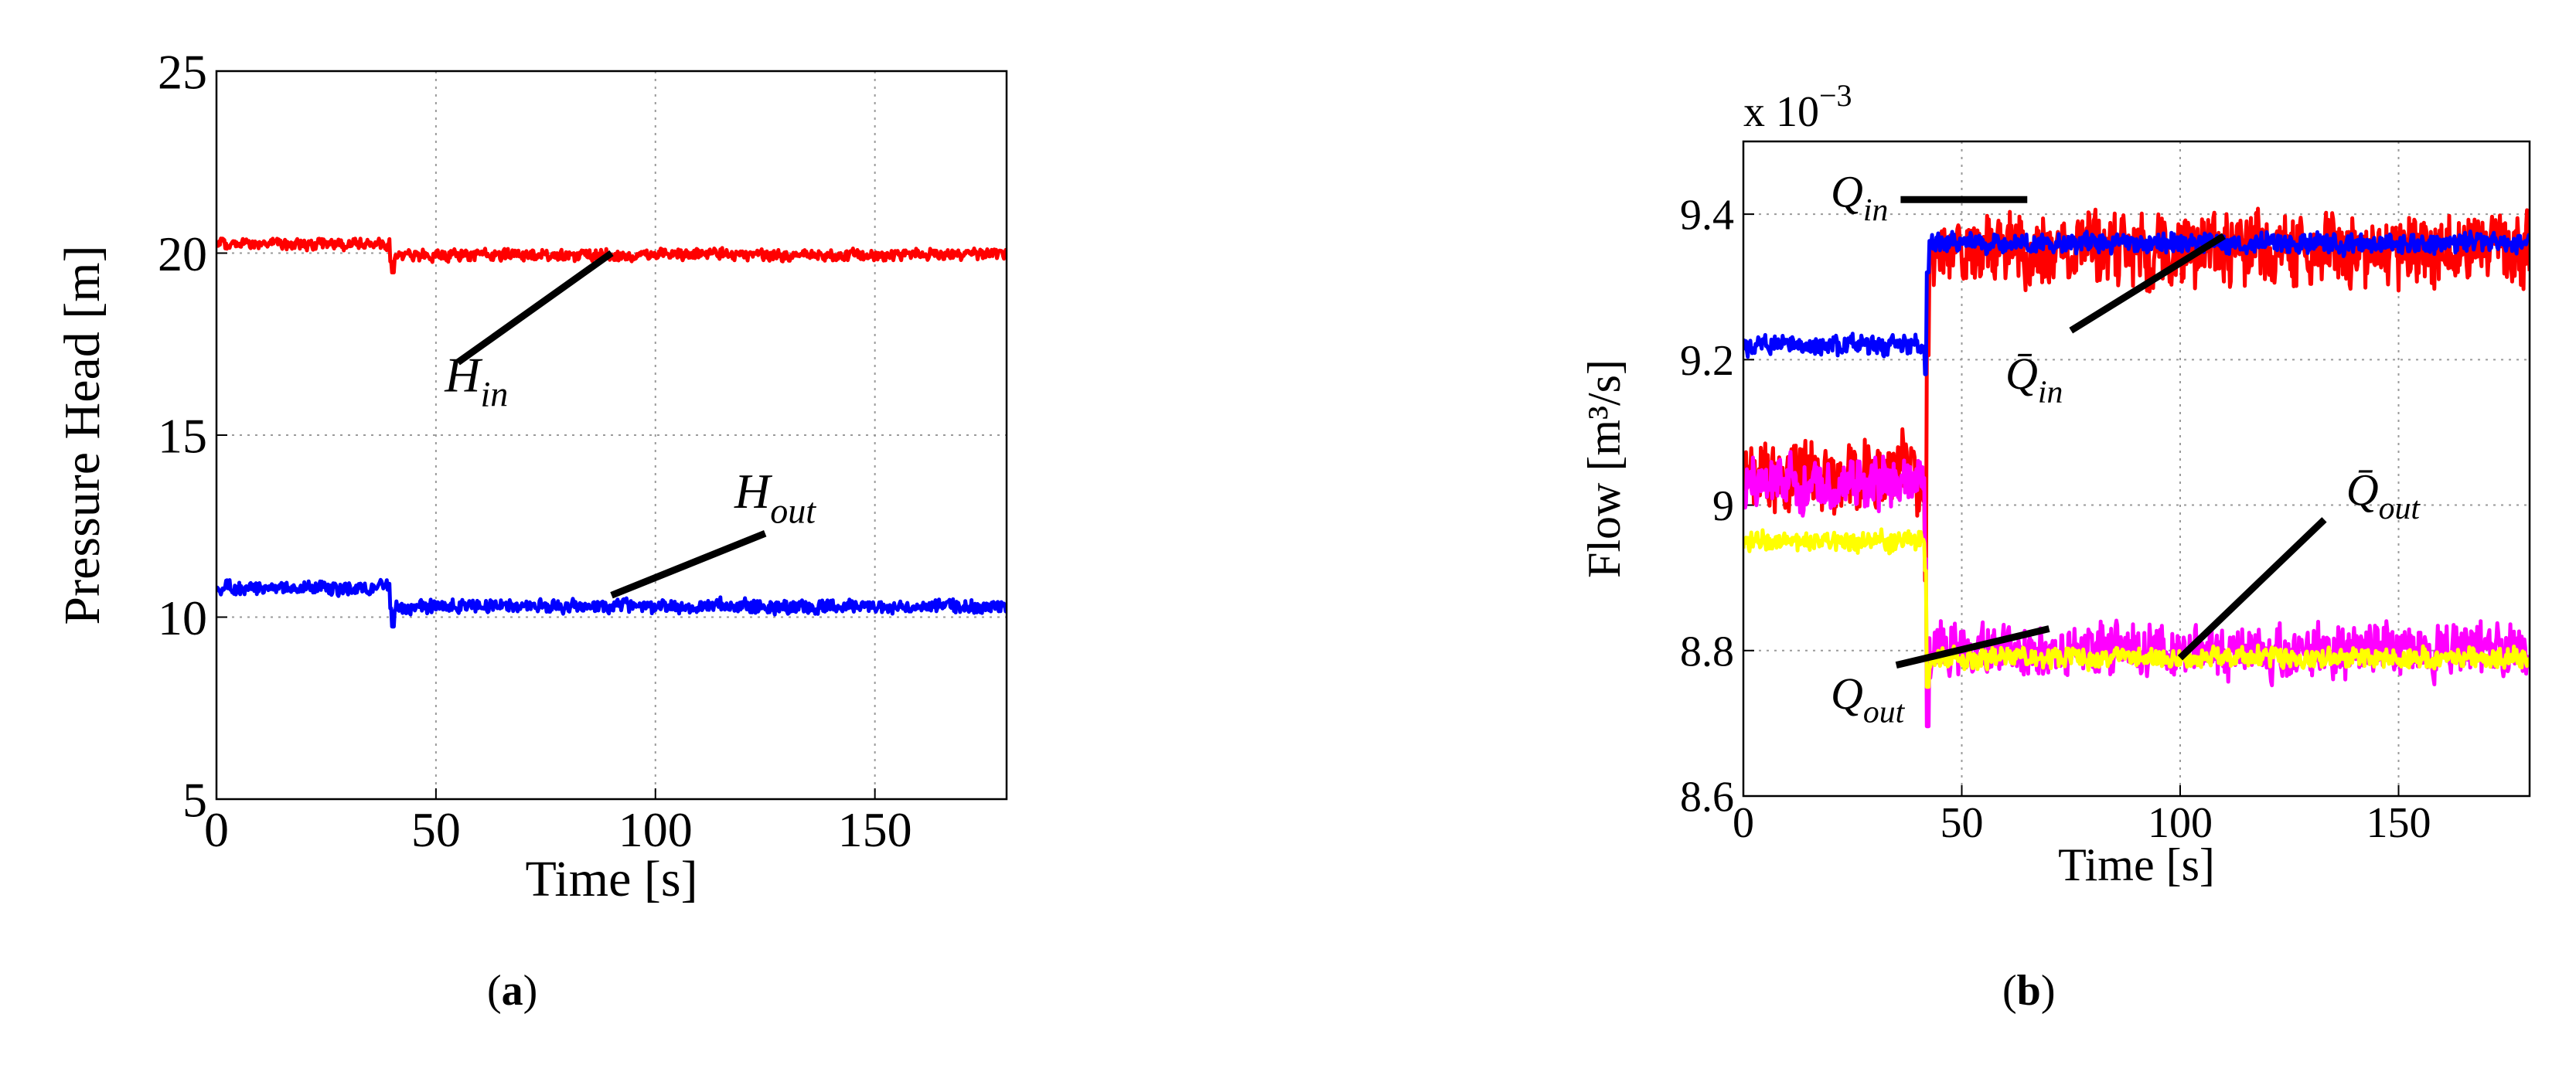  I want to click on annotations: Hin Hout, so click(630, 424).